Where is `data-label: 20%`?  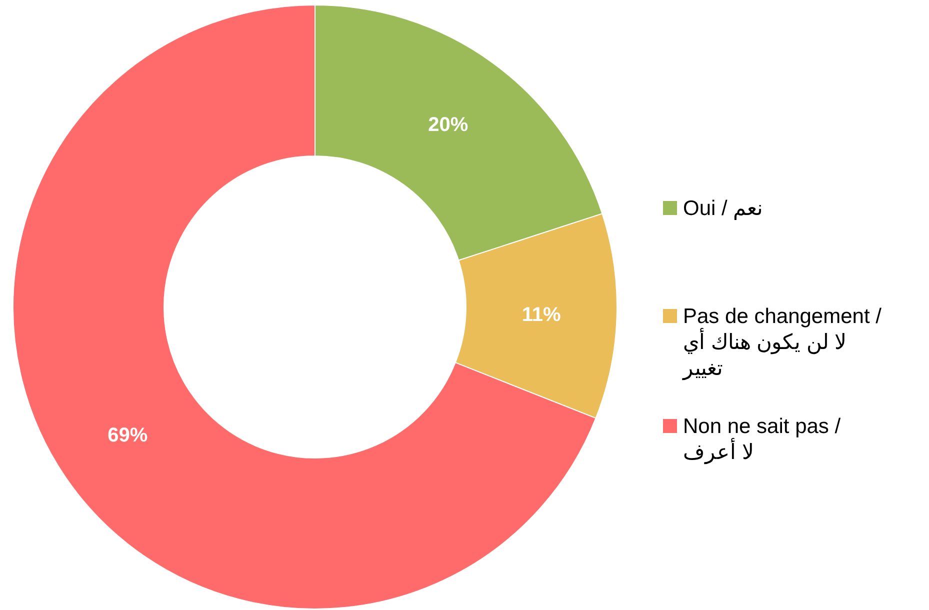 data-label: 20% is located at coordinates (448, 125).